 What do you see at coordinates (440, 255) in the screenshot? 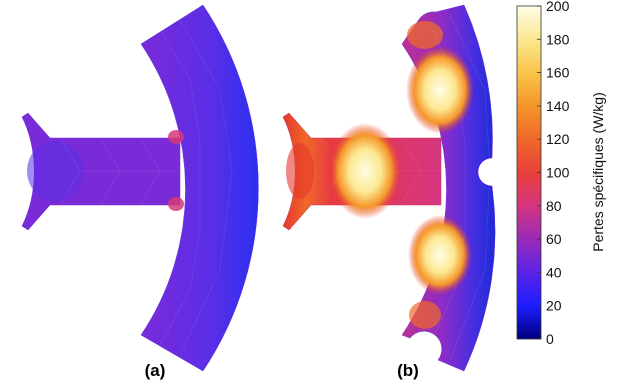
I see `panel-b-hot-lower` at bounding box center [440, 255].